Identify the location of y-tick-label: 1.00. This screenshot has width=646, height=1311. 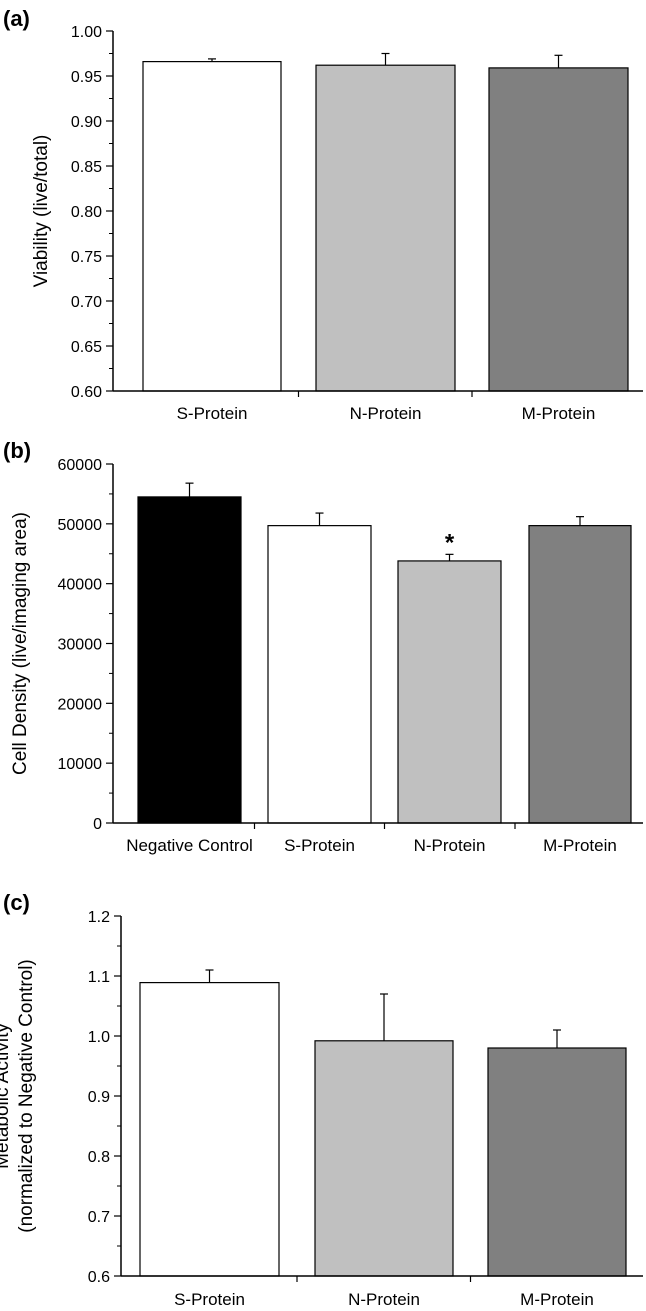
(86, 32).